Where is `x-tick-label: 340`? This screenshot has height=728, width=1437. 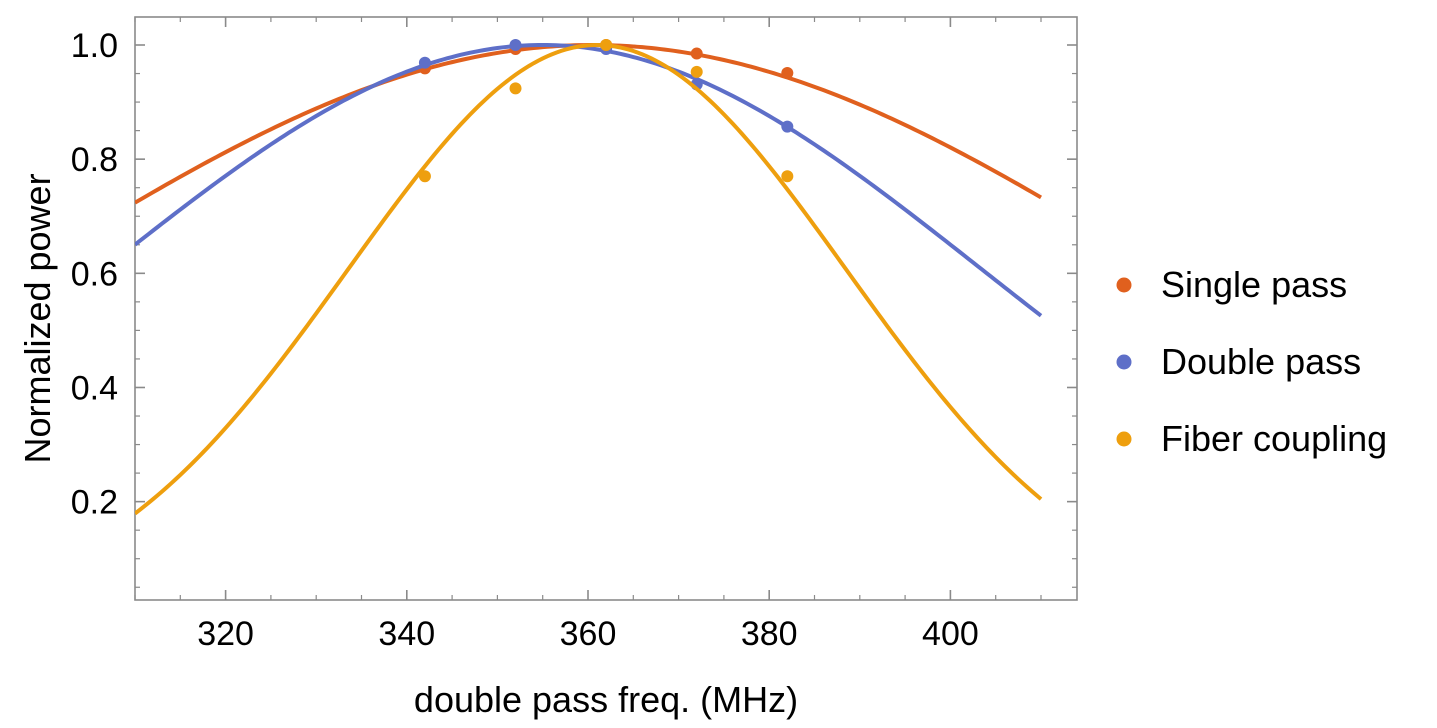 x-tick-label: 340 is located at coordinates (406, 634).